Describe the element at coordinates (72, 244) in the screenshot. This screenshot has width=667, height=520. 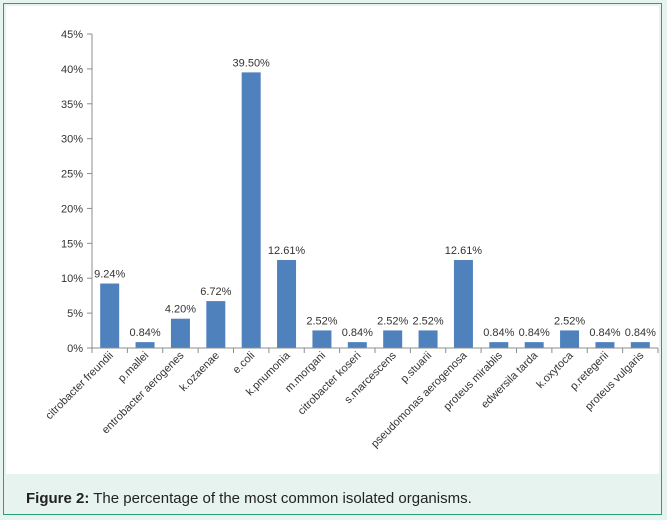
I see `y-tick-label: 15%` at that location.